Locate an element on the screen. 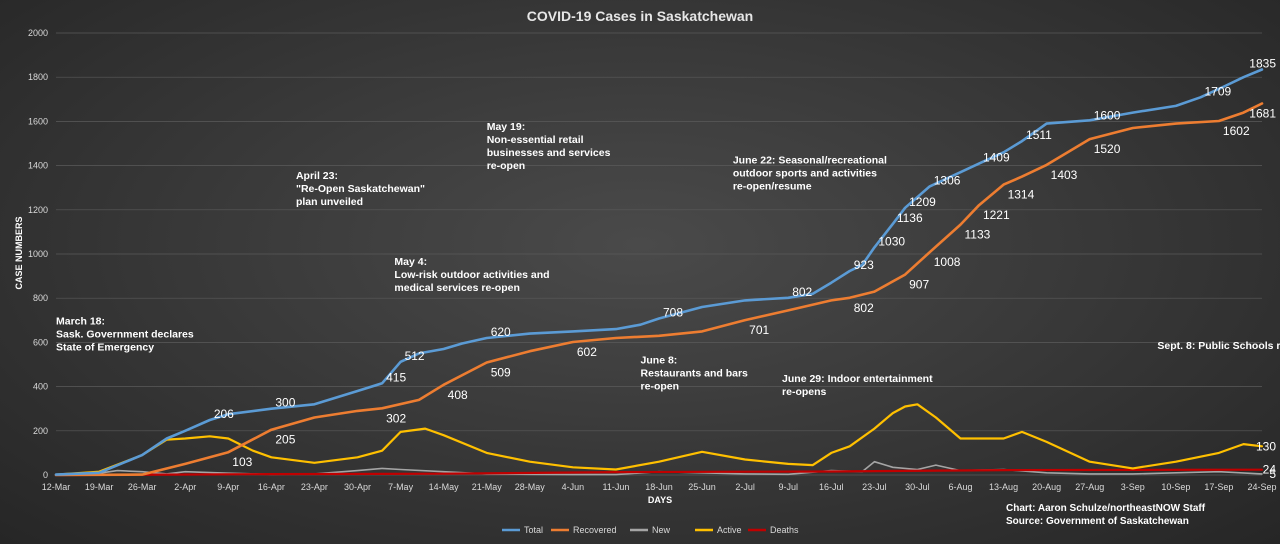 Image resolution: width=1280 pixels, height=544 pixels. annotation: Sept. 8: Public Schools re-open is located at coordinates (1218, 346).